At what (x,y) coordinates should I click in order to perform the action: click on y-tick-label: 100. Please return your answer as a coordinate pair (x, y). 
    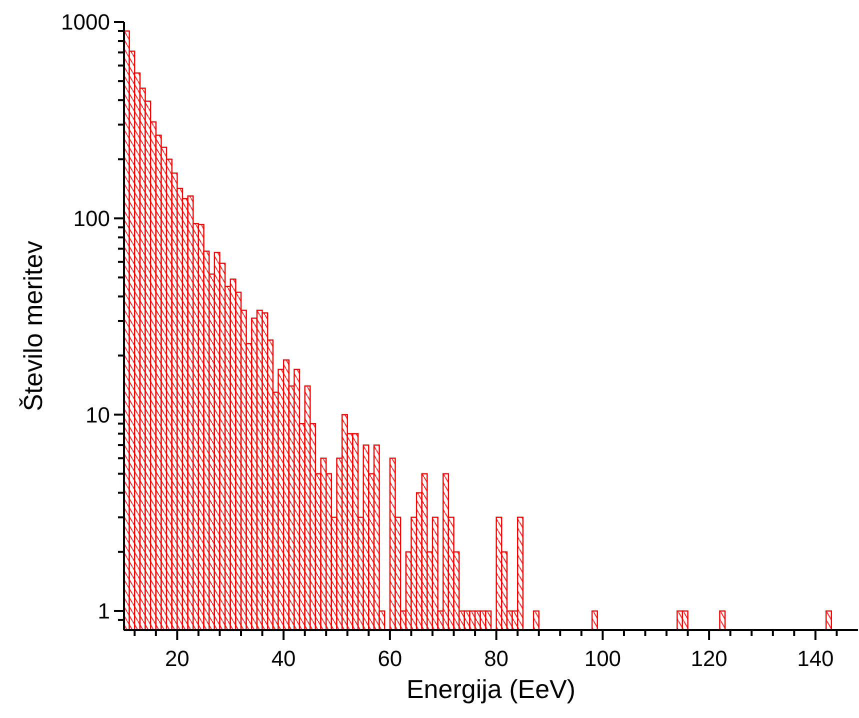
    Looking at the image, I should click on (91, 219).